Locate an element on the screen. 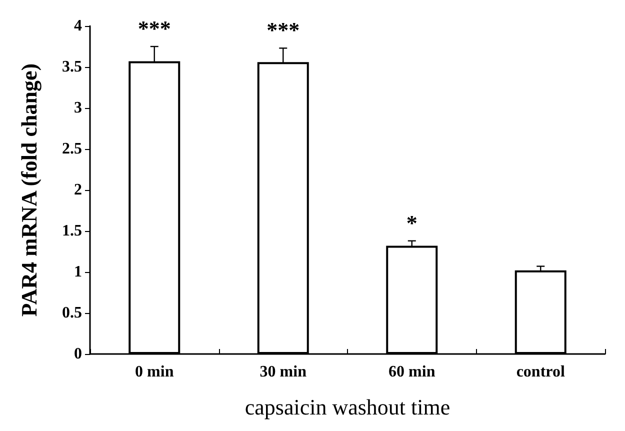 This screenshot has width=625, height=431. y-tick-label: 4 is located at coordinates (78, 26).